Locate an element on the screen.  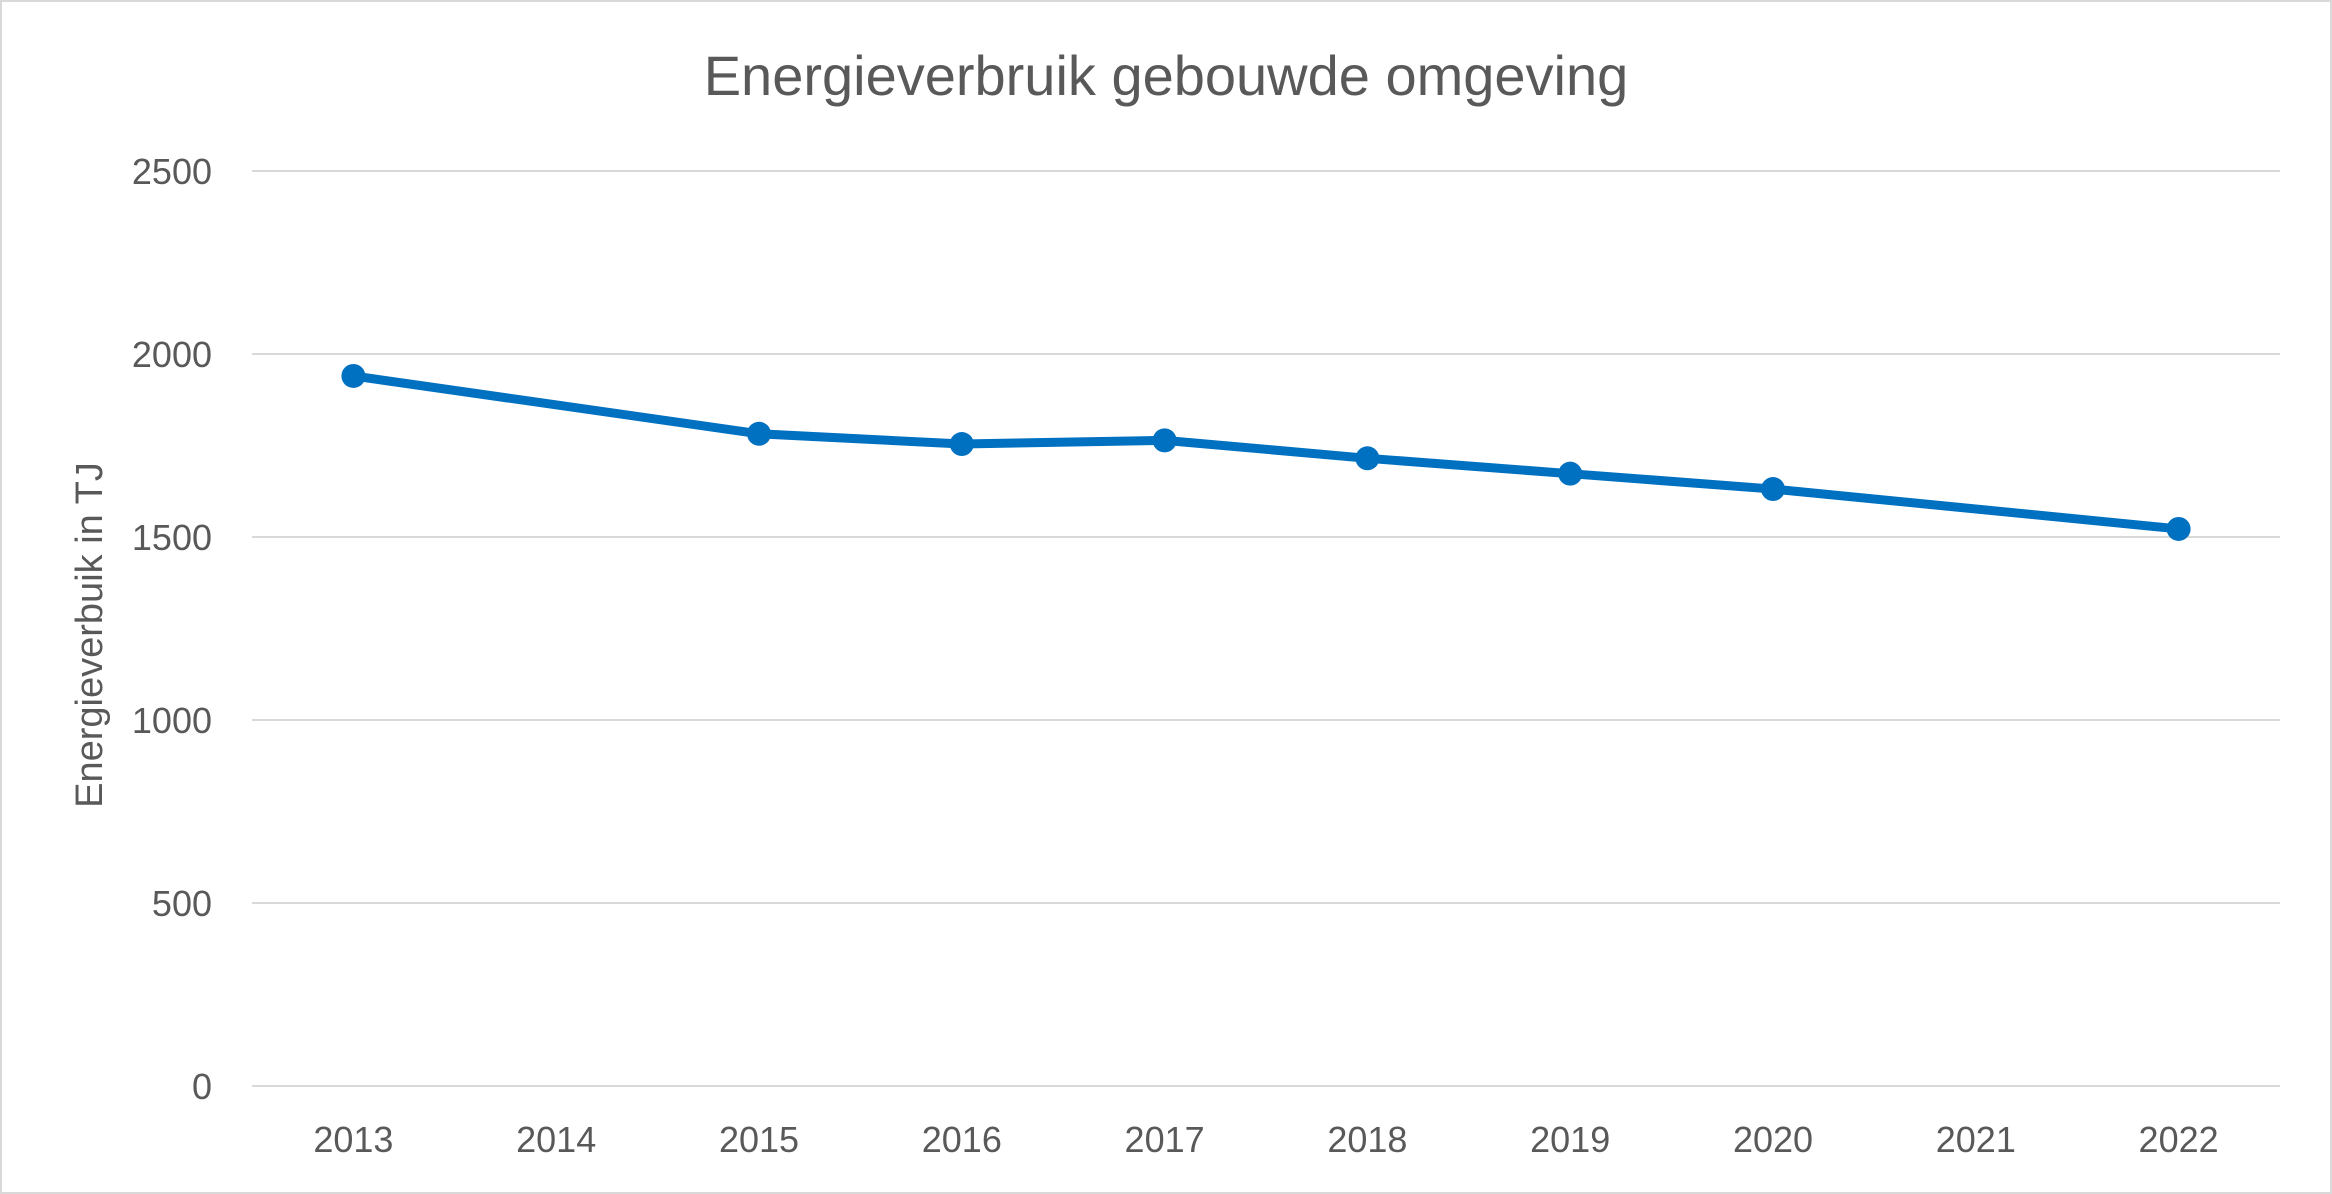
x-tick-label: 2022 is located at coordinates (2179, 1139).